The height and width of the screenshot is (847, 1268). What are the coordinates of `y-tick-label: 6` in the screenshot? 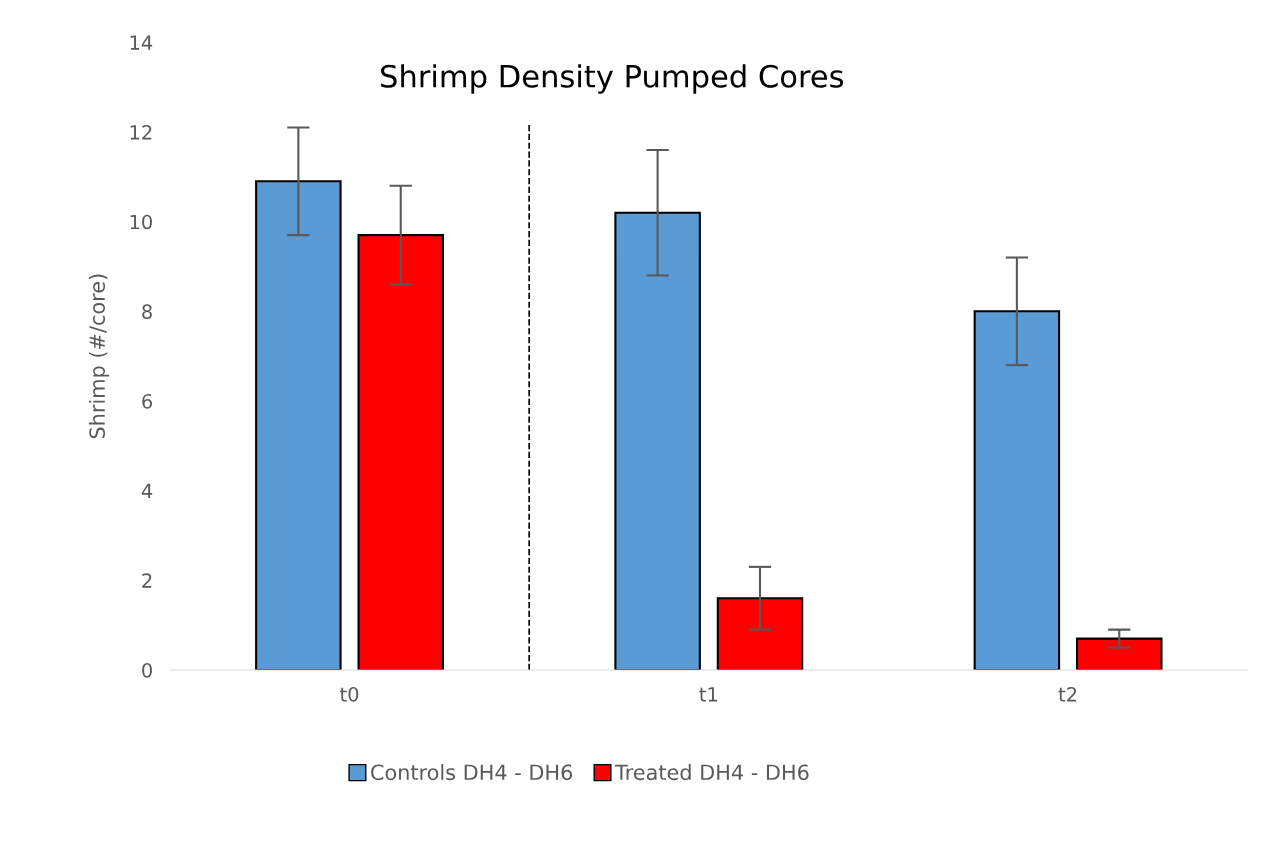 It's located at (147, 401).